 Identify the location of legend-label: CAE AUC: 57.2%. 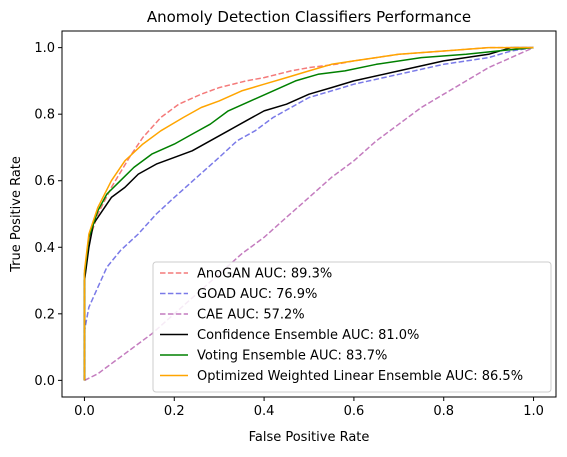
(251, 315).